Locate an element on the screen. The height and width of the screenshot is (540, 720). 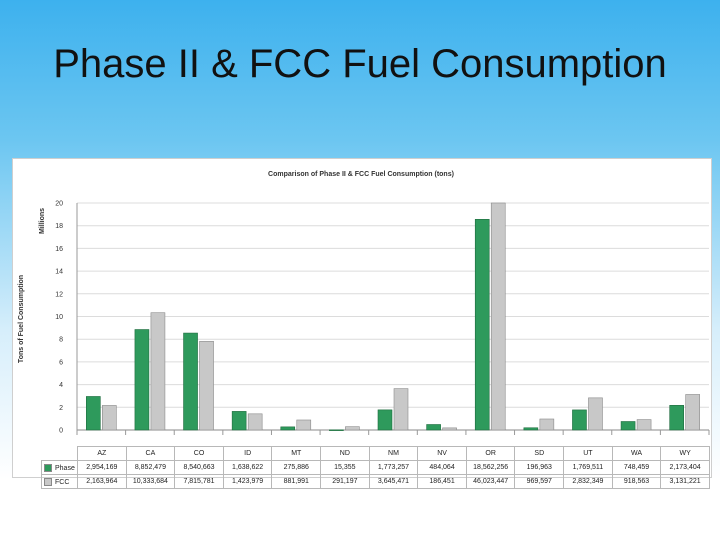
data-label: 1,638,622 is located at coordinates (247, 467).